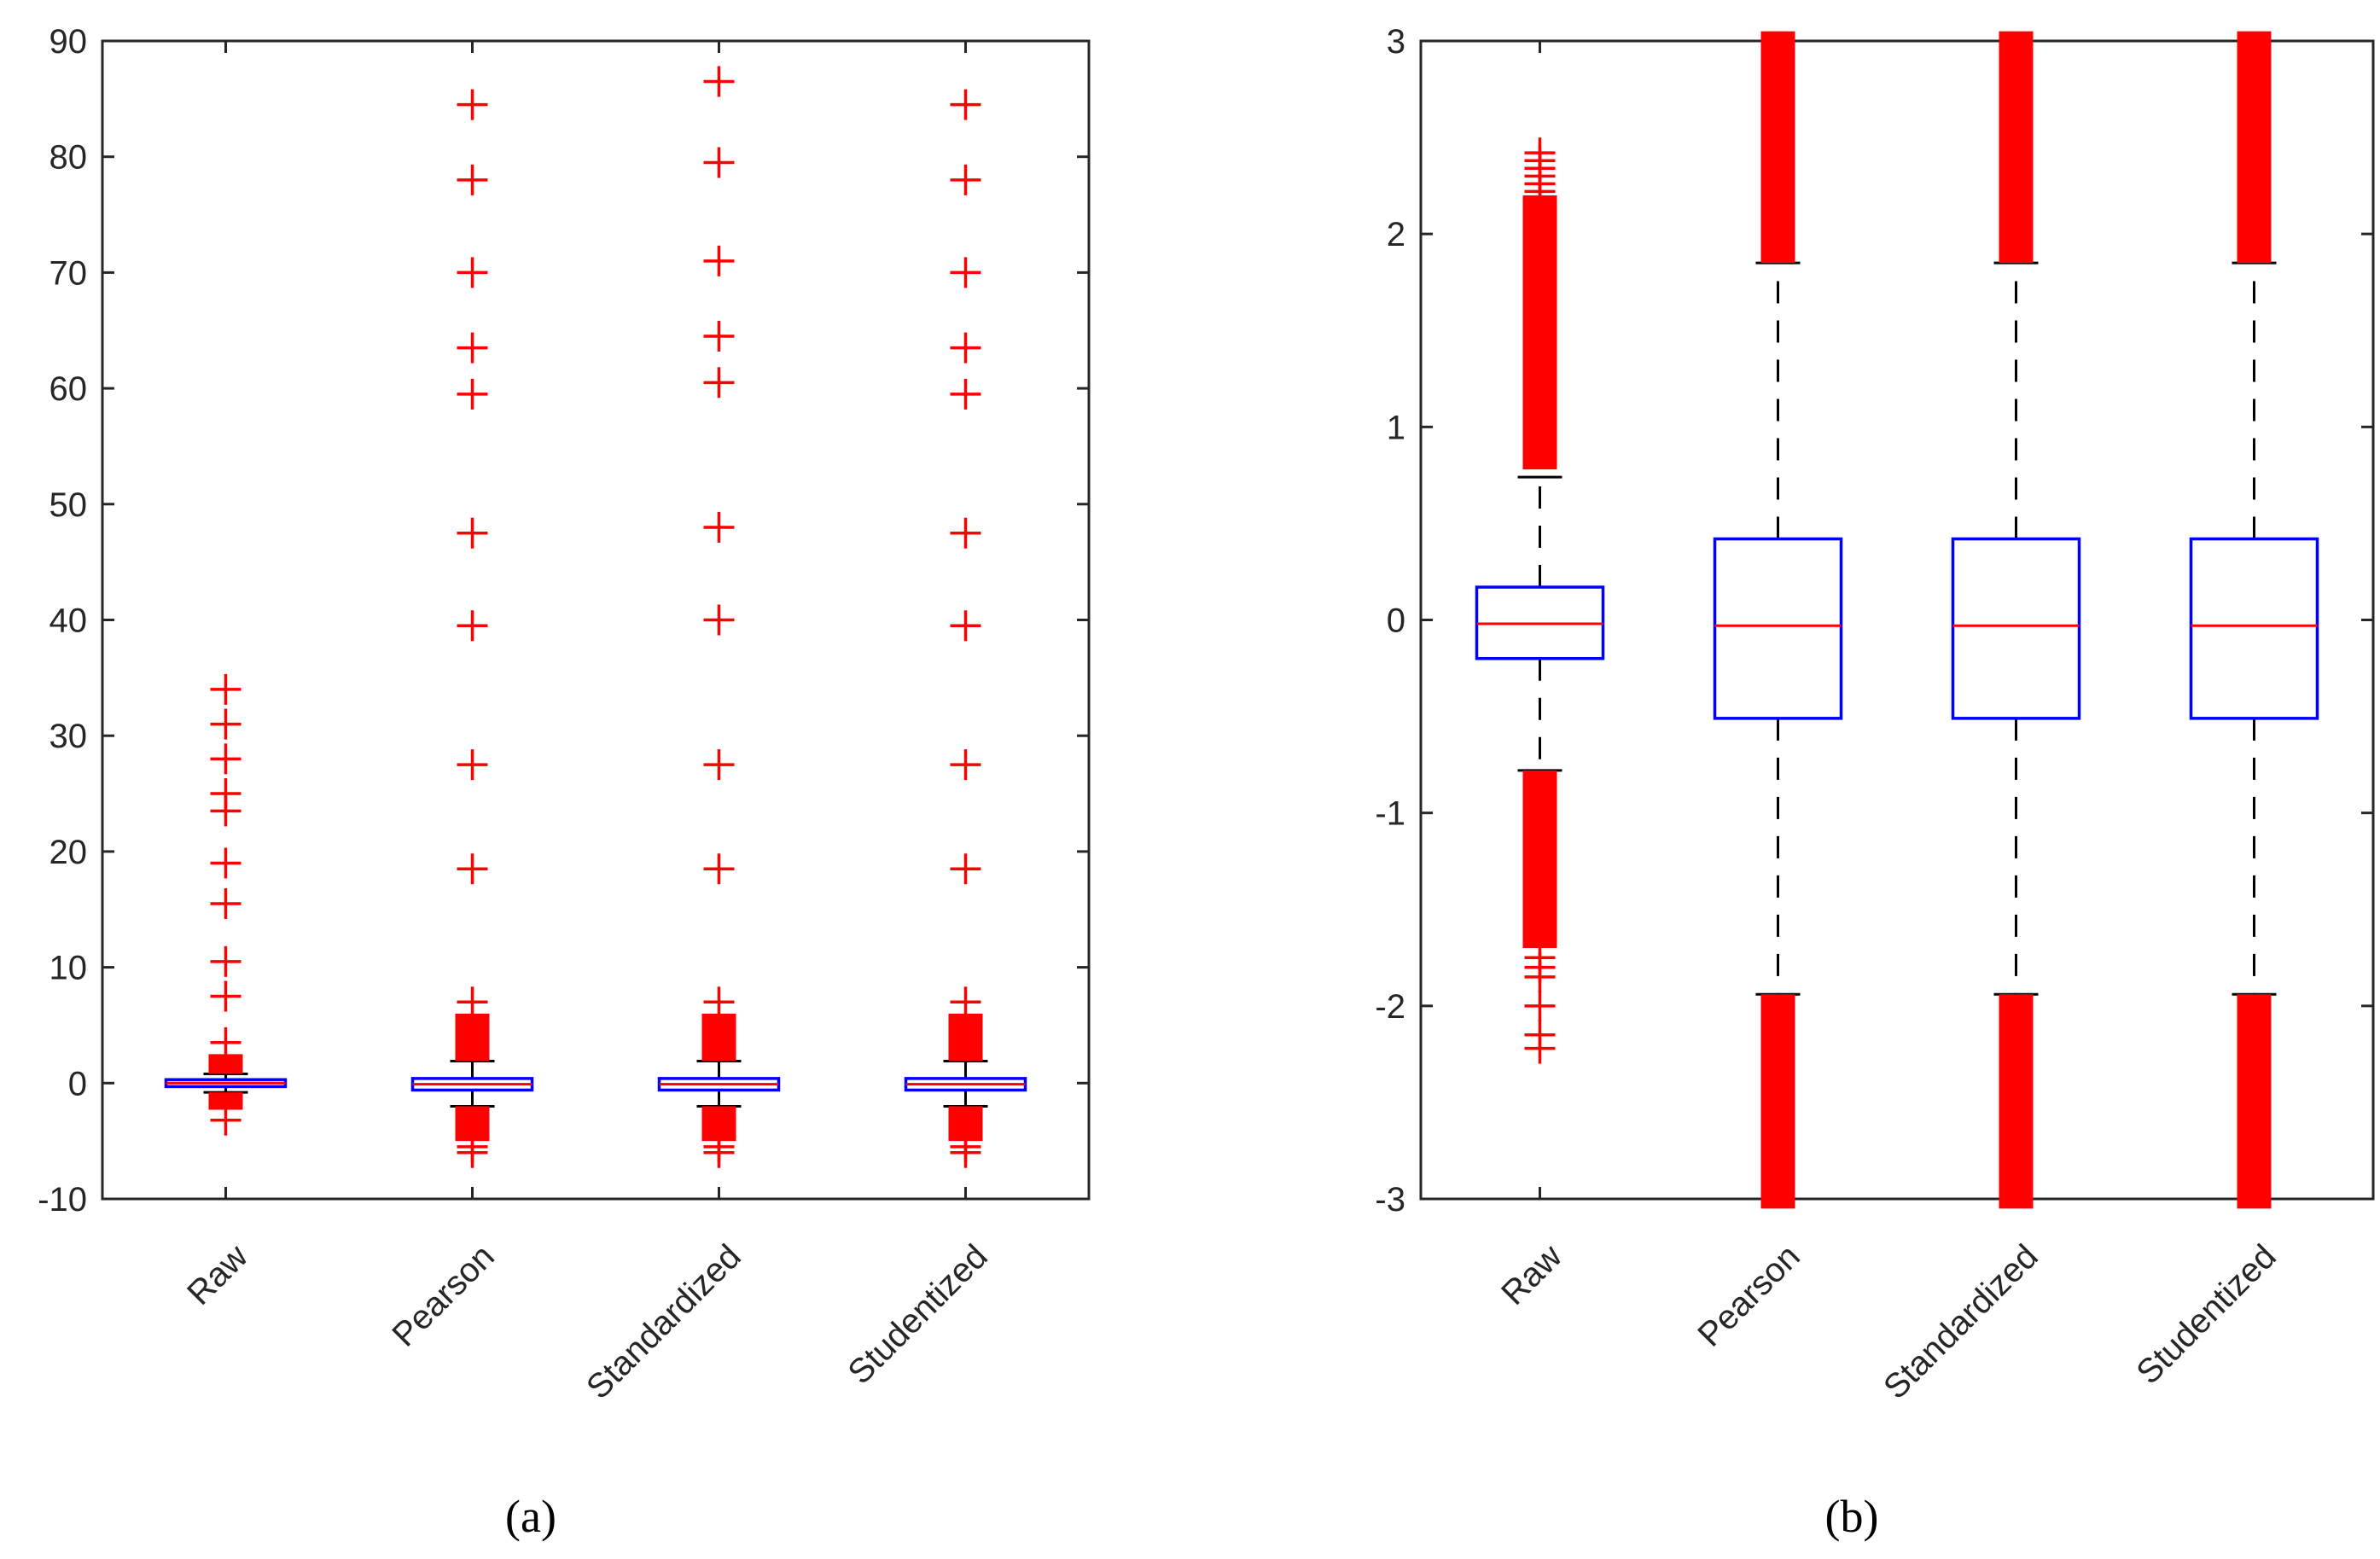 The height and width of the screenshot is (1559, 2380). I want to click on y-tick-label: 10, so click(68, 969).